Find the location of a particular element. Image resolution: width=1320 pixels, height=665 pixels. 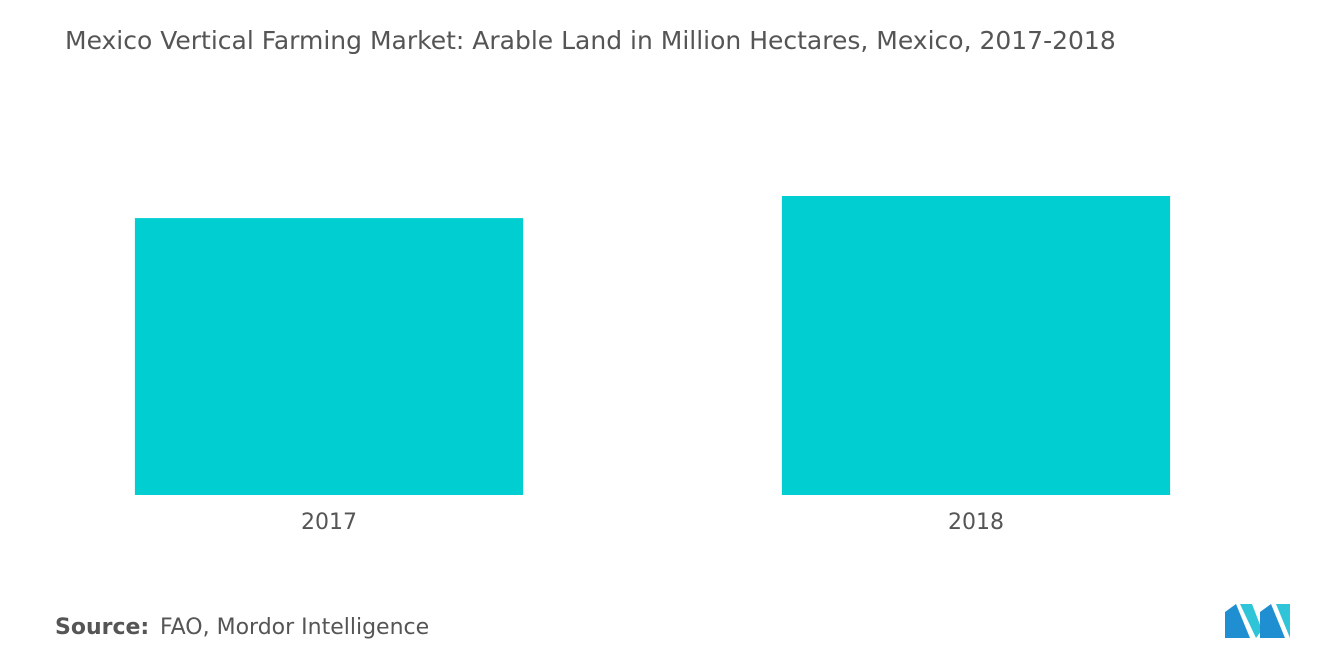

source-label: Source: is located at coordinates (102, 627).